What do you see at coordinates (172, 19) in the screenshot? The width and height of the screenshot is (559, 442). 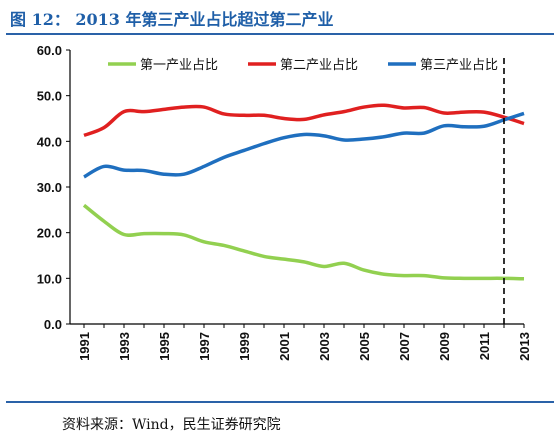 I see `page-title: 图 12： 2013 年第三产业占比超过第二产业` at bounding box center [172, 19].